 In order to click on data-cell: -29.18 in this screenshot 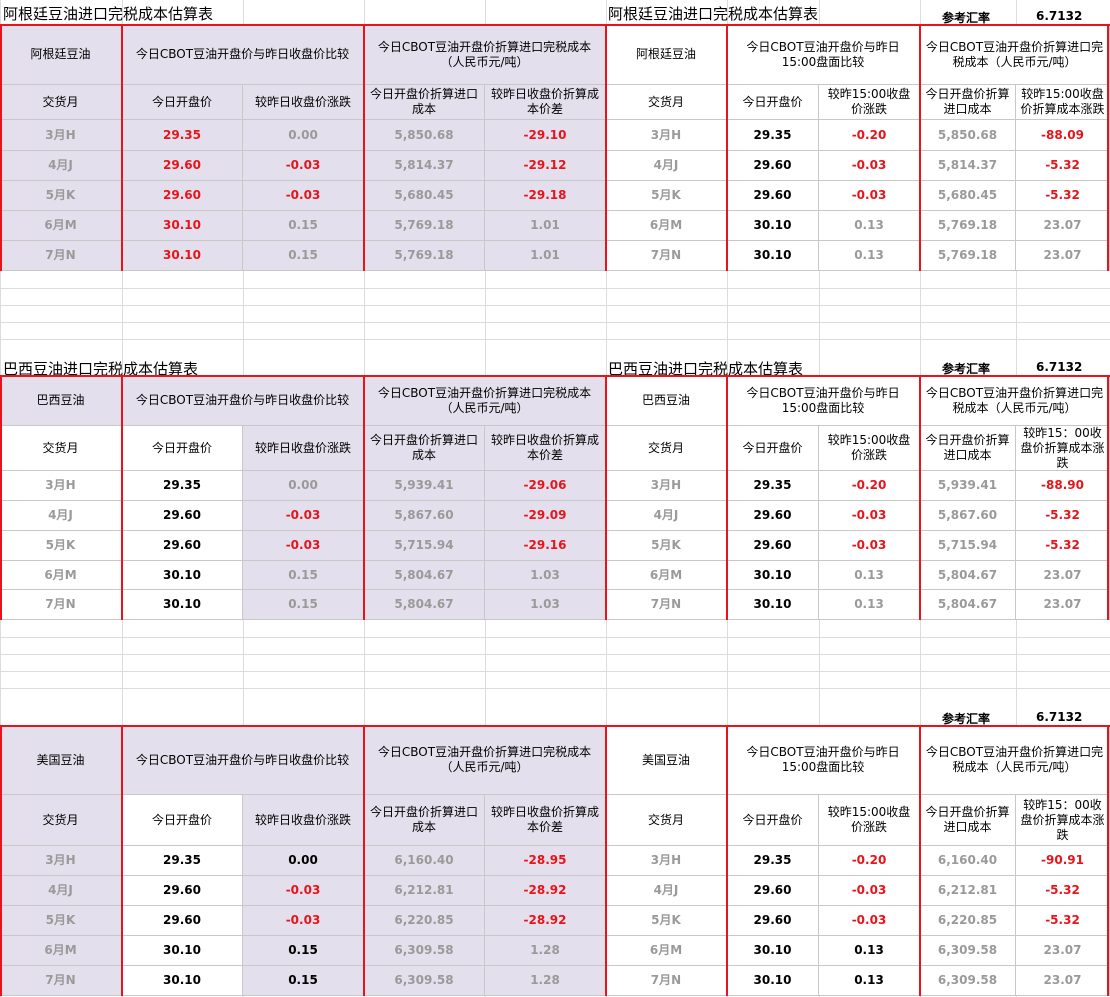, I will do `click(545, 196)`.